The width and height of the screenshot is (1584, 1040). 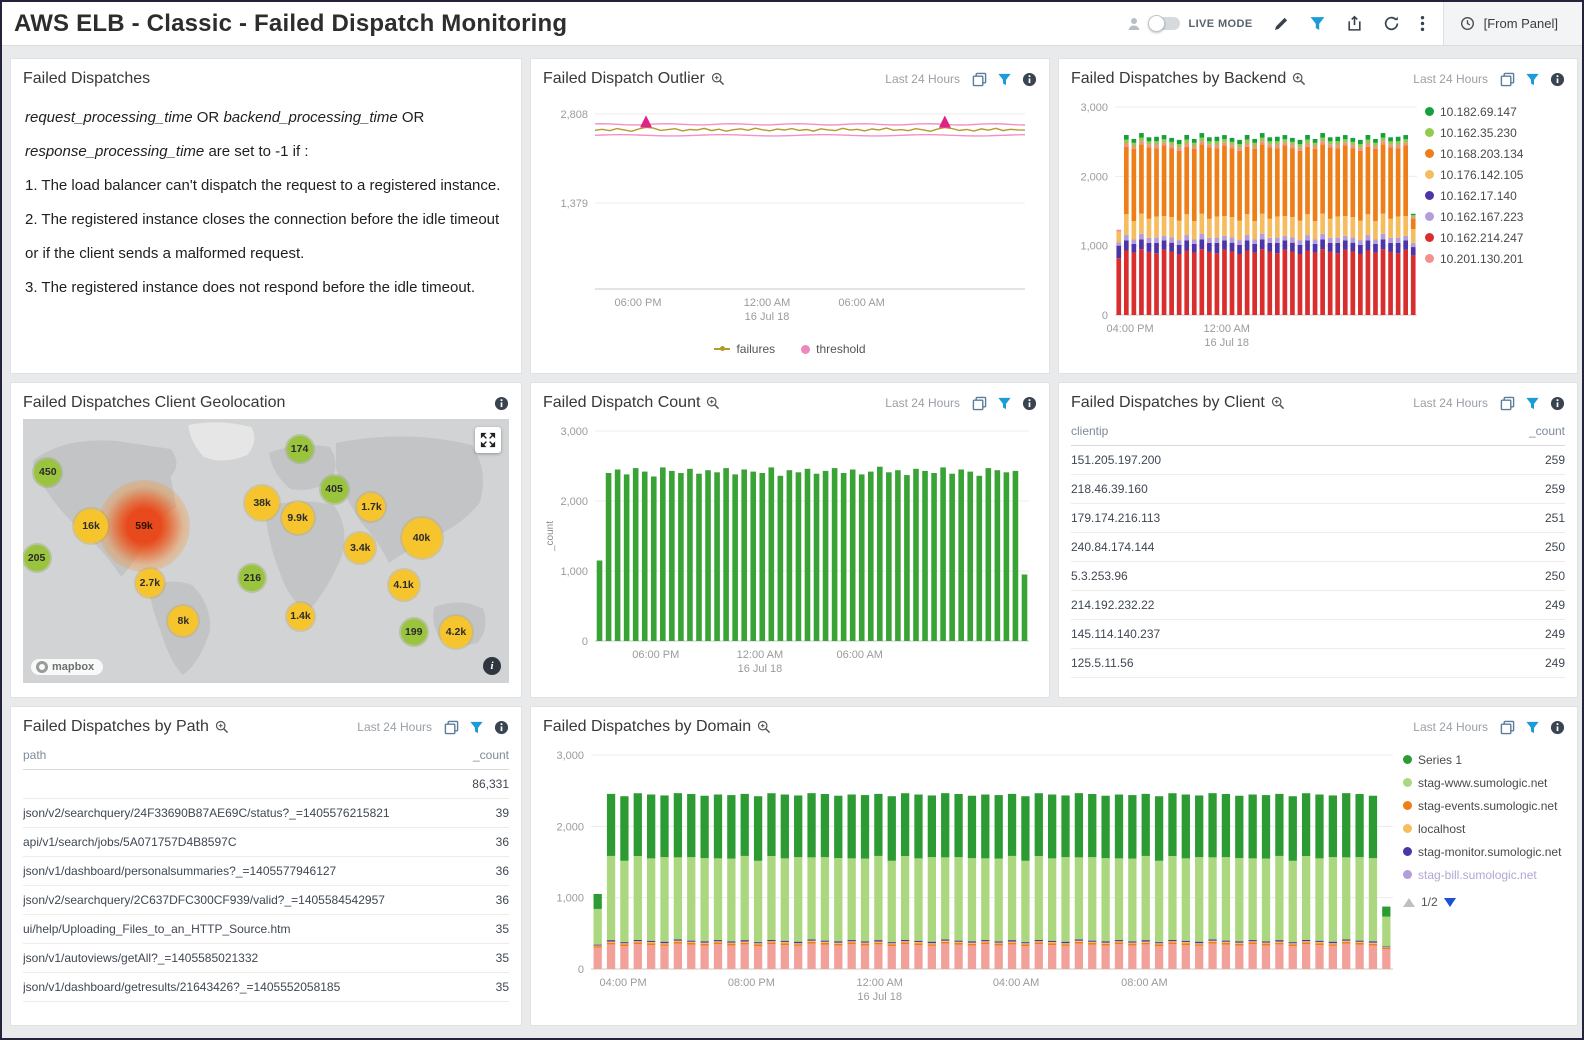 What do you see at coordinates (299, 449) in the screenshot?
I see `geo-bubble: 174` at bounding box center [299, 449].